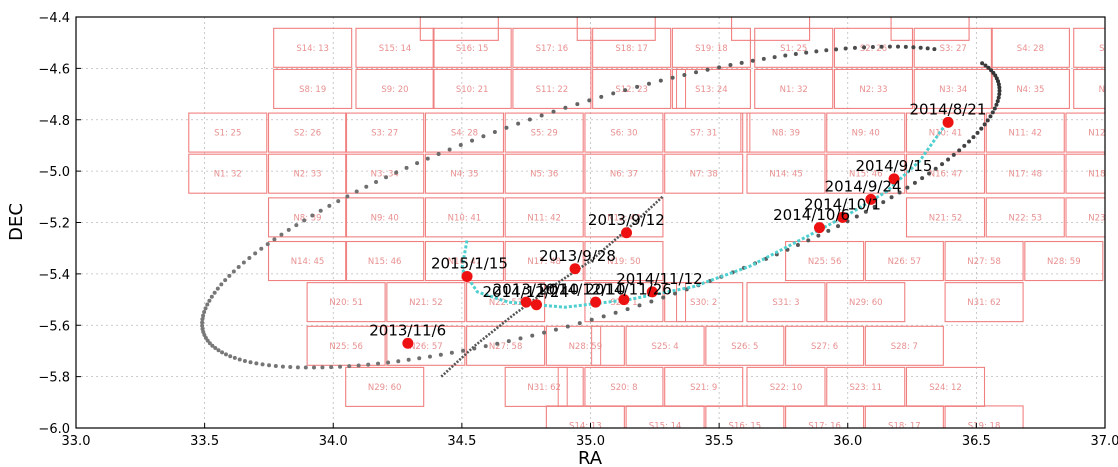 This screenshot has height=467, width=1118. I want to click on ccd-box-label: N14: 45, so click(308, 262).